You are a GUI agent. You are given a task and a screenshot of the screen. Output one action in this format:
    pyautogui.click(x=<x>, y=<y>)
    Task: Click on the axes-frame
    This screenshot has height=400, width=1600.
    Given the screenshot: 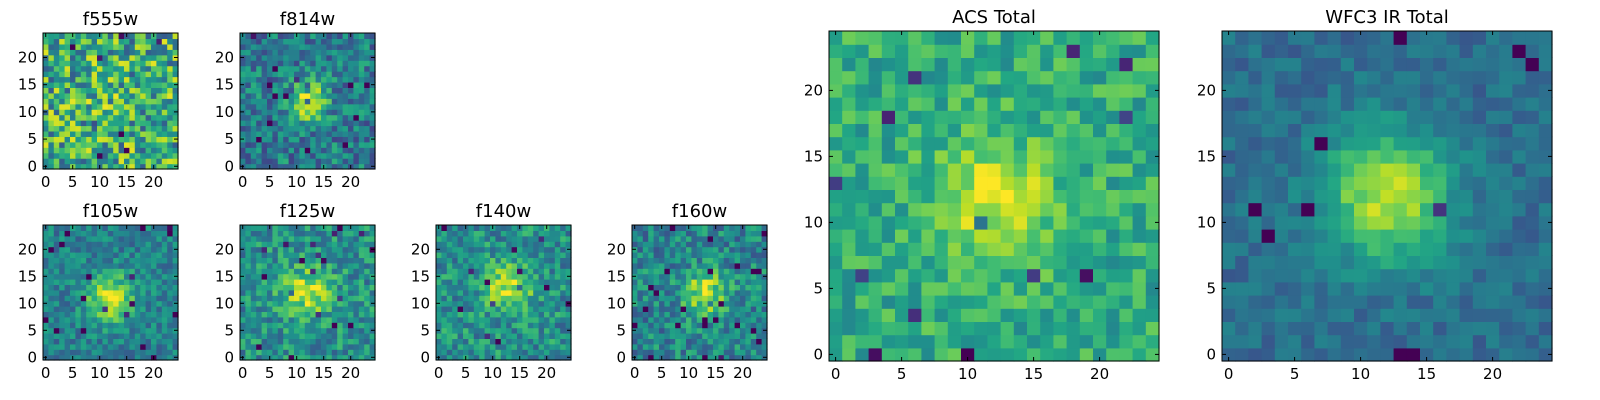 What is the action you would take?
    pyautogui.click(x=307, y=292)
    